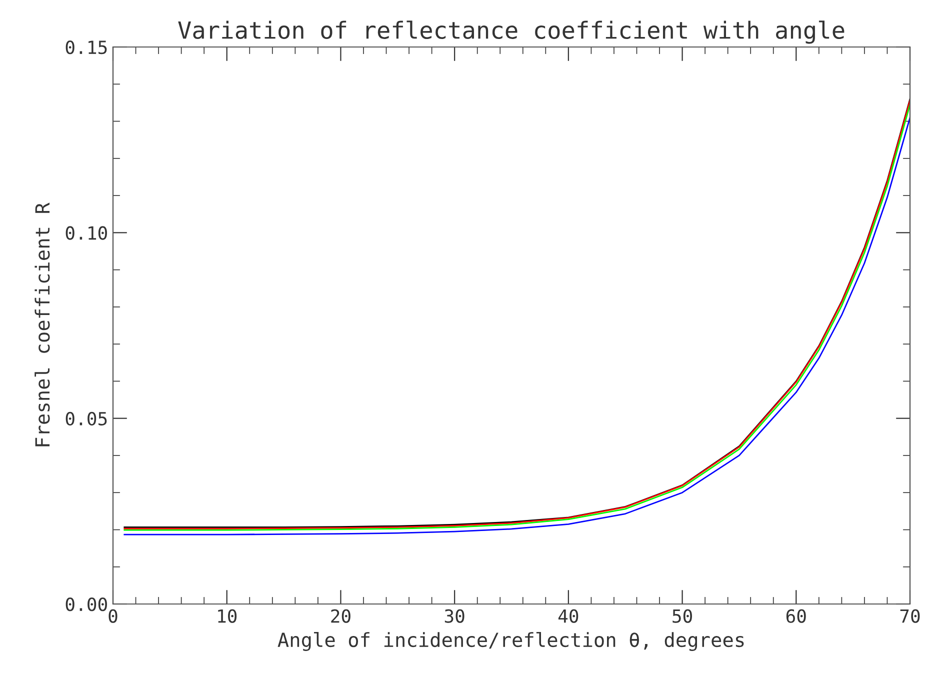  Describe the element at coordinates (454, 616) in the screenshot. I see `x-tick-label: 30` at that location.